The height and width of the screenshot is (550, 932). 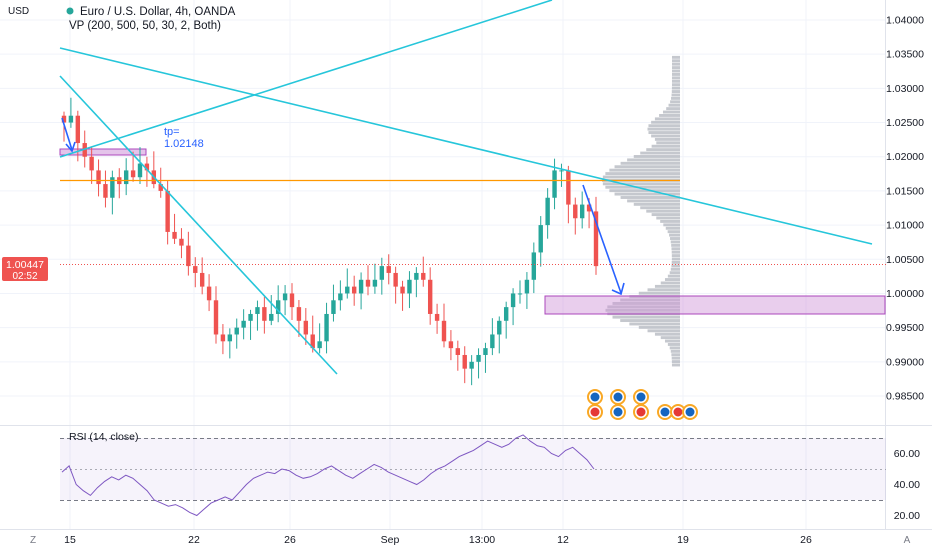 What do you see at coordinates (905, 191) in the screenshot?
I see `price-tick-label: 1.01500` at bounding box center [905, 191].